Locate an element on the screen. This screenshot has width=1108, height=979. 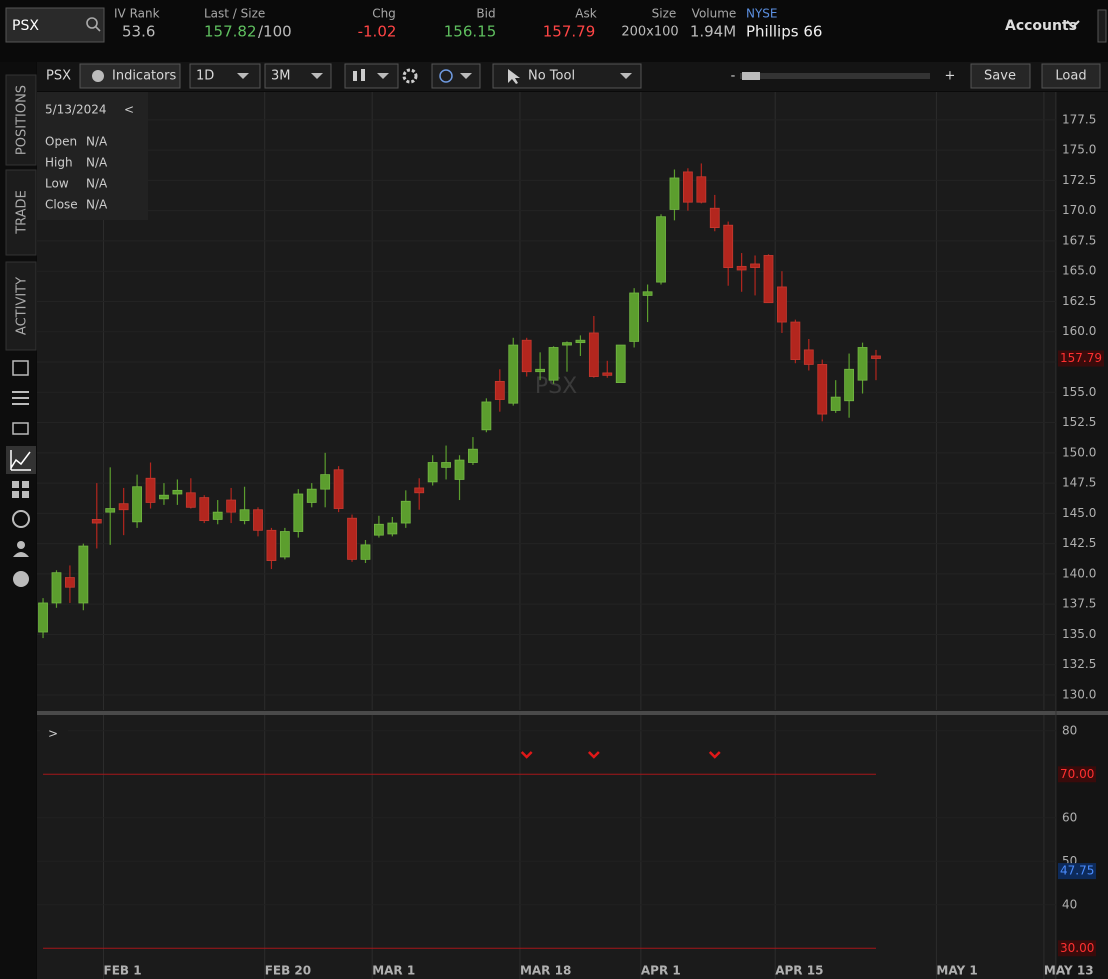
trade-tab is located at coordinates (21, 212).